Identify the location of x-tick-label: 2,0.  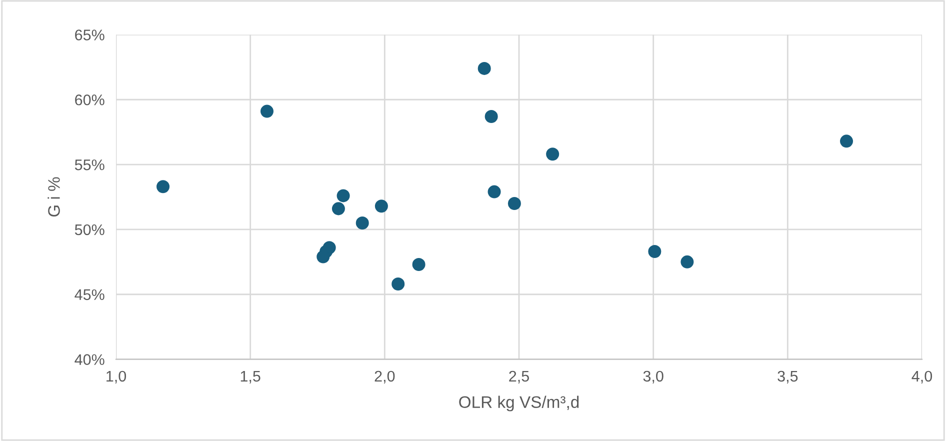
(384, 377).